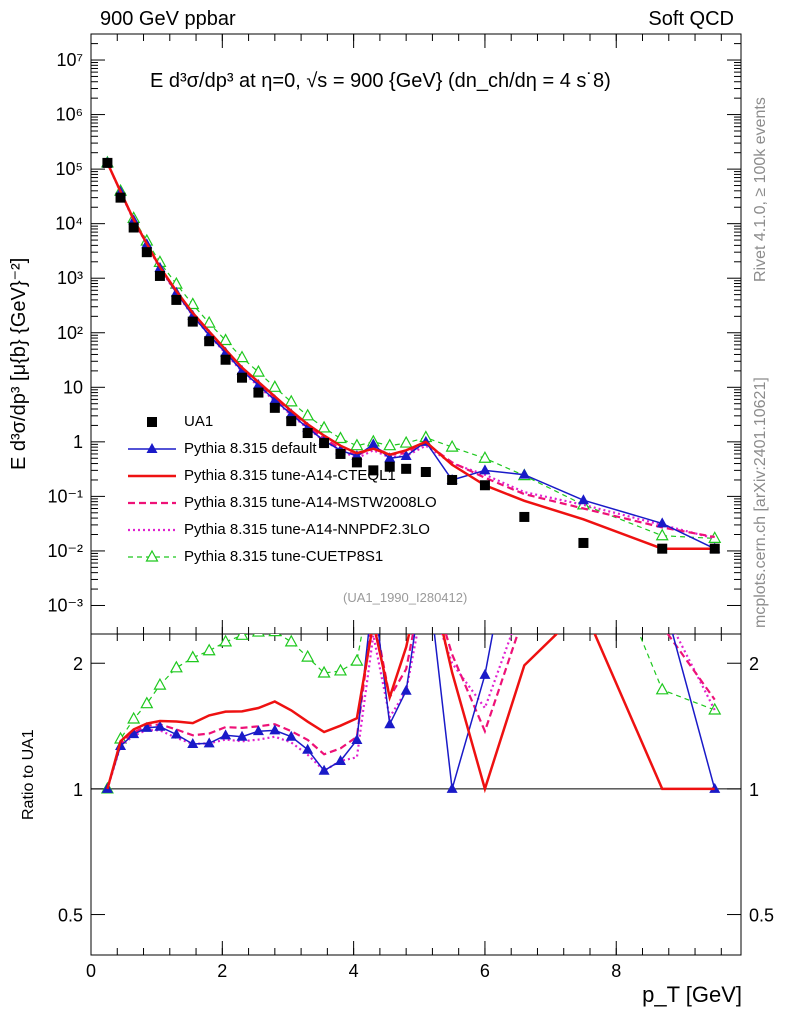  Describe the element at coordinates (290, 475) in the screenshot. I see `legend-label: Pythia 8.315 tune-A14-CTEQL1` at that location.